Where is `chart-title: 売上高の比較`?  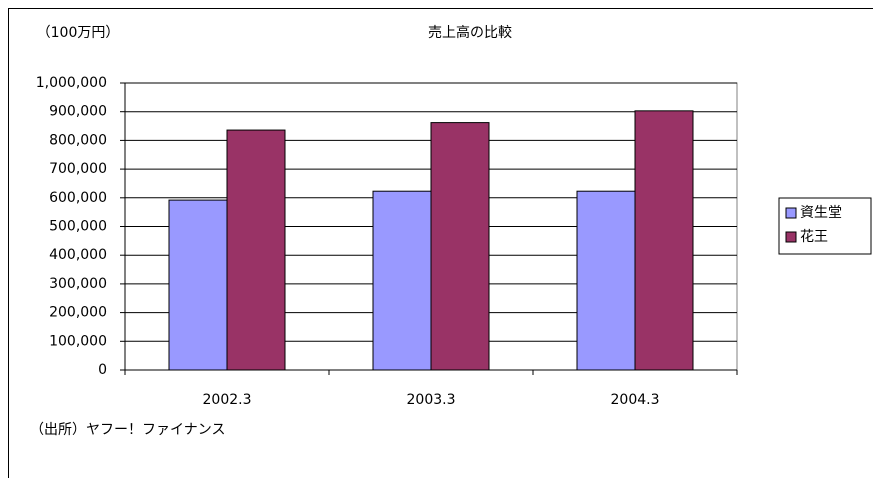 chart-title: 売上高の比較 is located at coordinates (470, 32).